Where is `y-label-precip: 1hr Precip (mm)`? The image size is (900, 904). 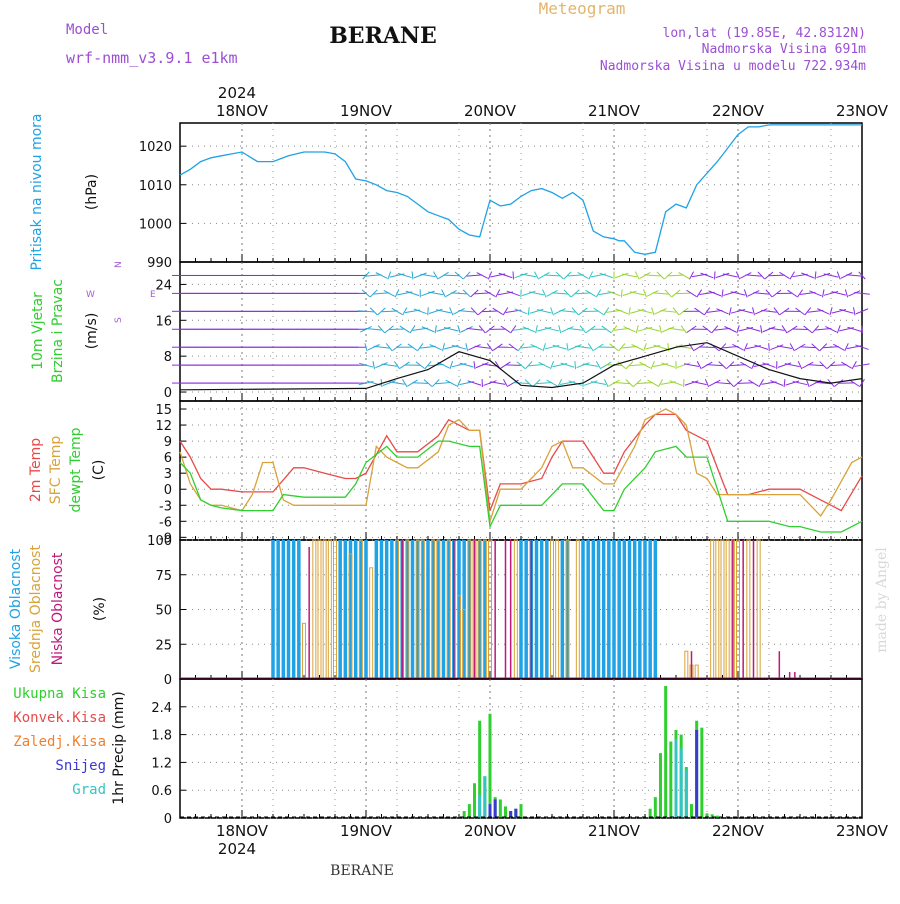 y-label-precip: 1hr Precip (mm) is located at coordinates (119, 747).